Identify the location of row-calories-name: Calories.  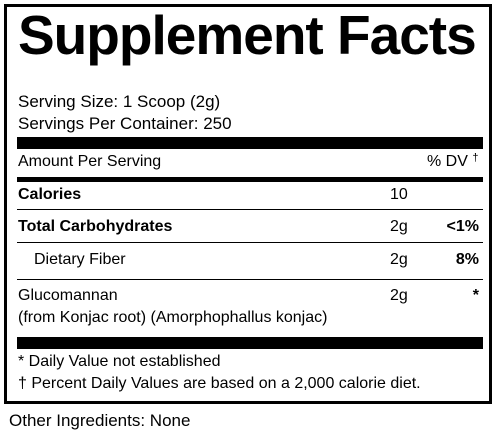
(50, 194).